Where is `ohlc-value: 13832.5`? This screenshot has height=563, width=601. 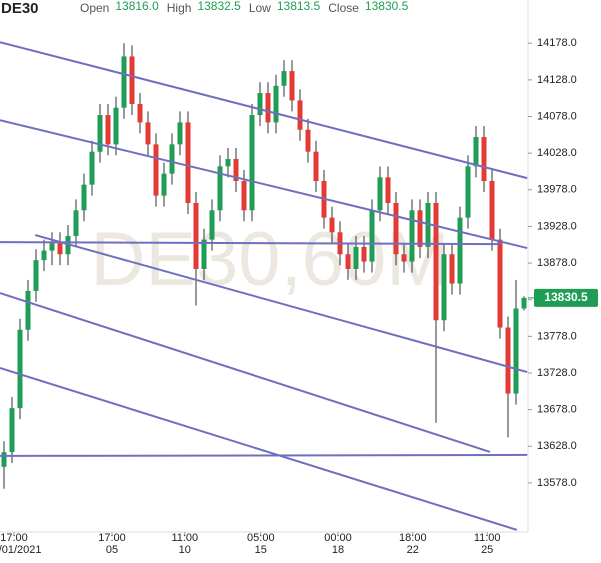 ohlc-value: 13832.5 is located at coordinates (219, 6).